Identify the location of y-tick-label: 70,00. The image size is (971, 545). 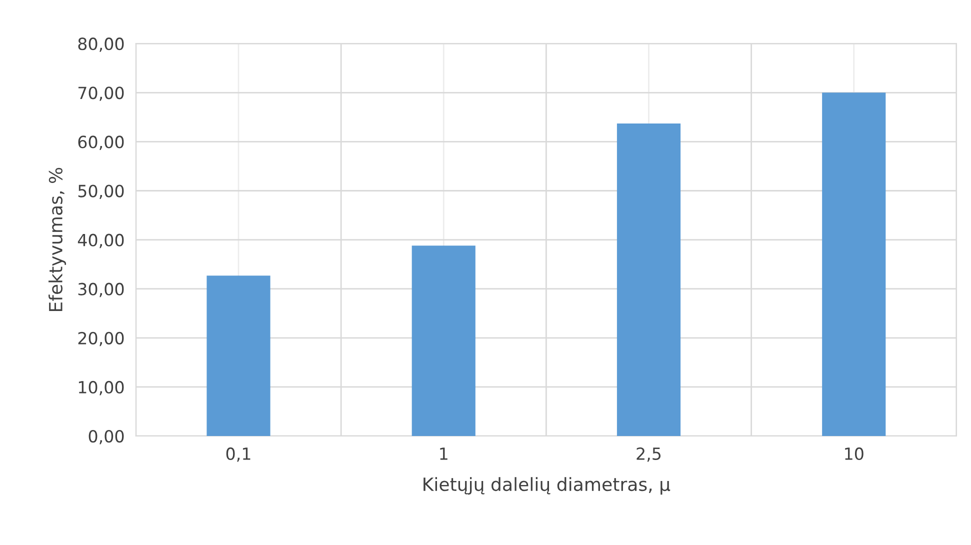
(101, 93).